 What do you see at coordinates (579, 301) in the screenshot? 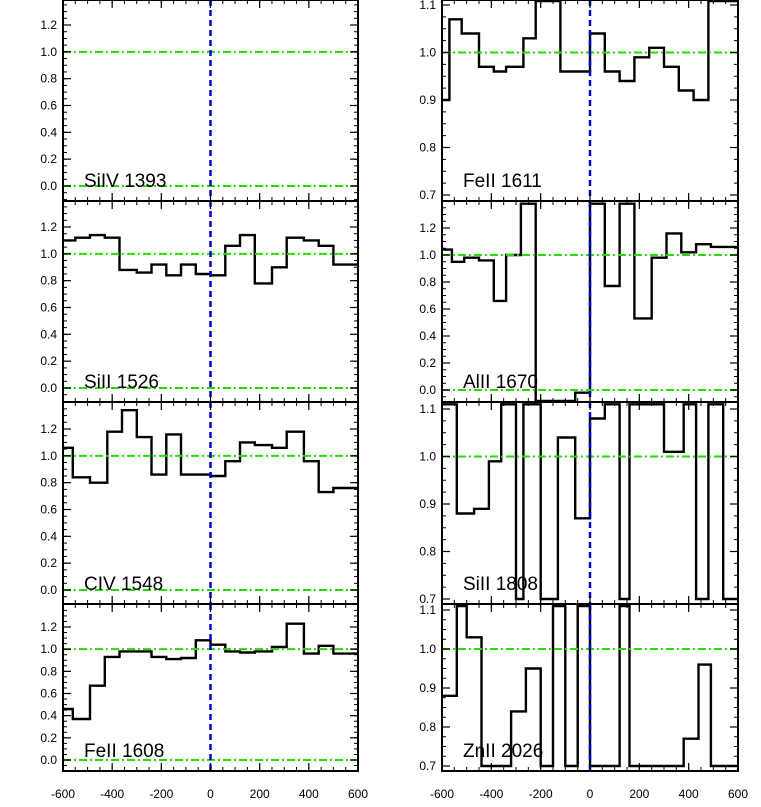
I see `panel-alii-1670: 0.0 0.2 0.4 0.6 0.8 1.0 1.2 AlII 1670` at bounding box center [579, 301].